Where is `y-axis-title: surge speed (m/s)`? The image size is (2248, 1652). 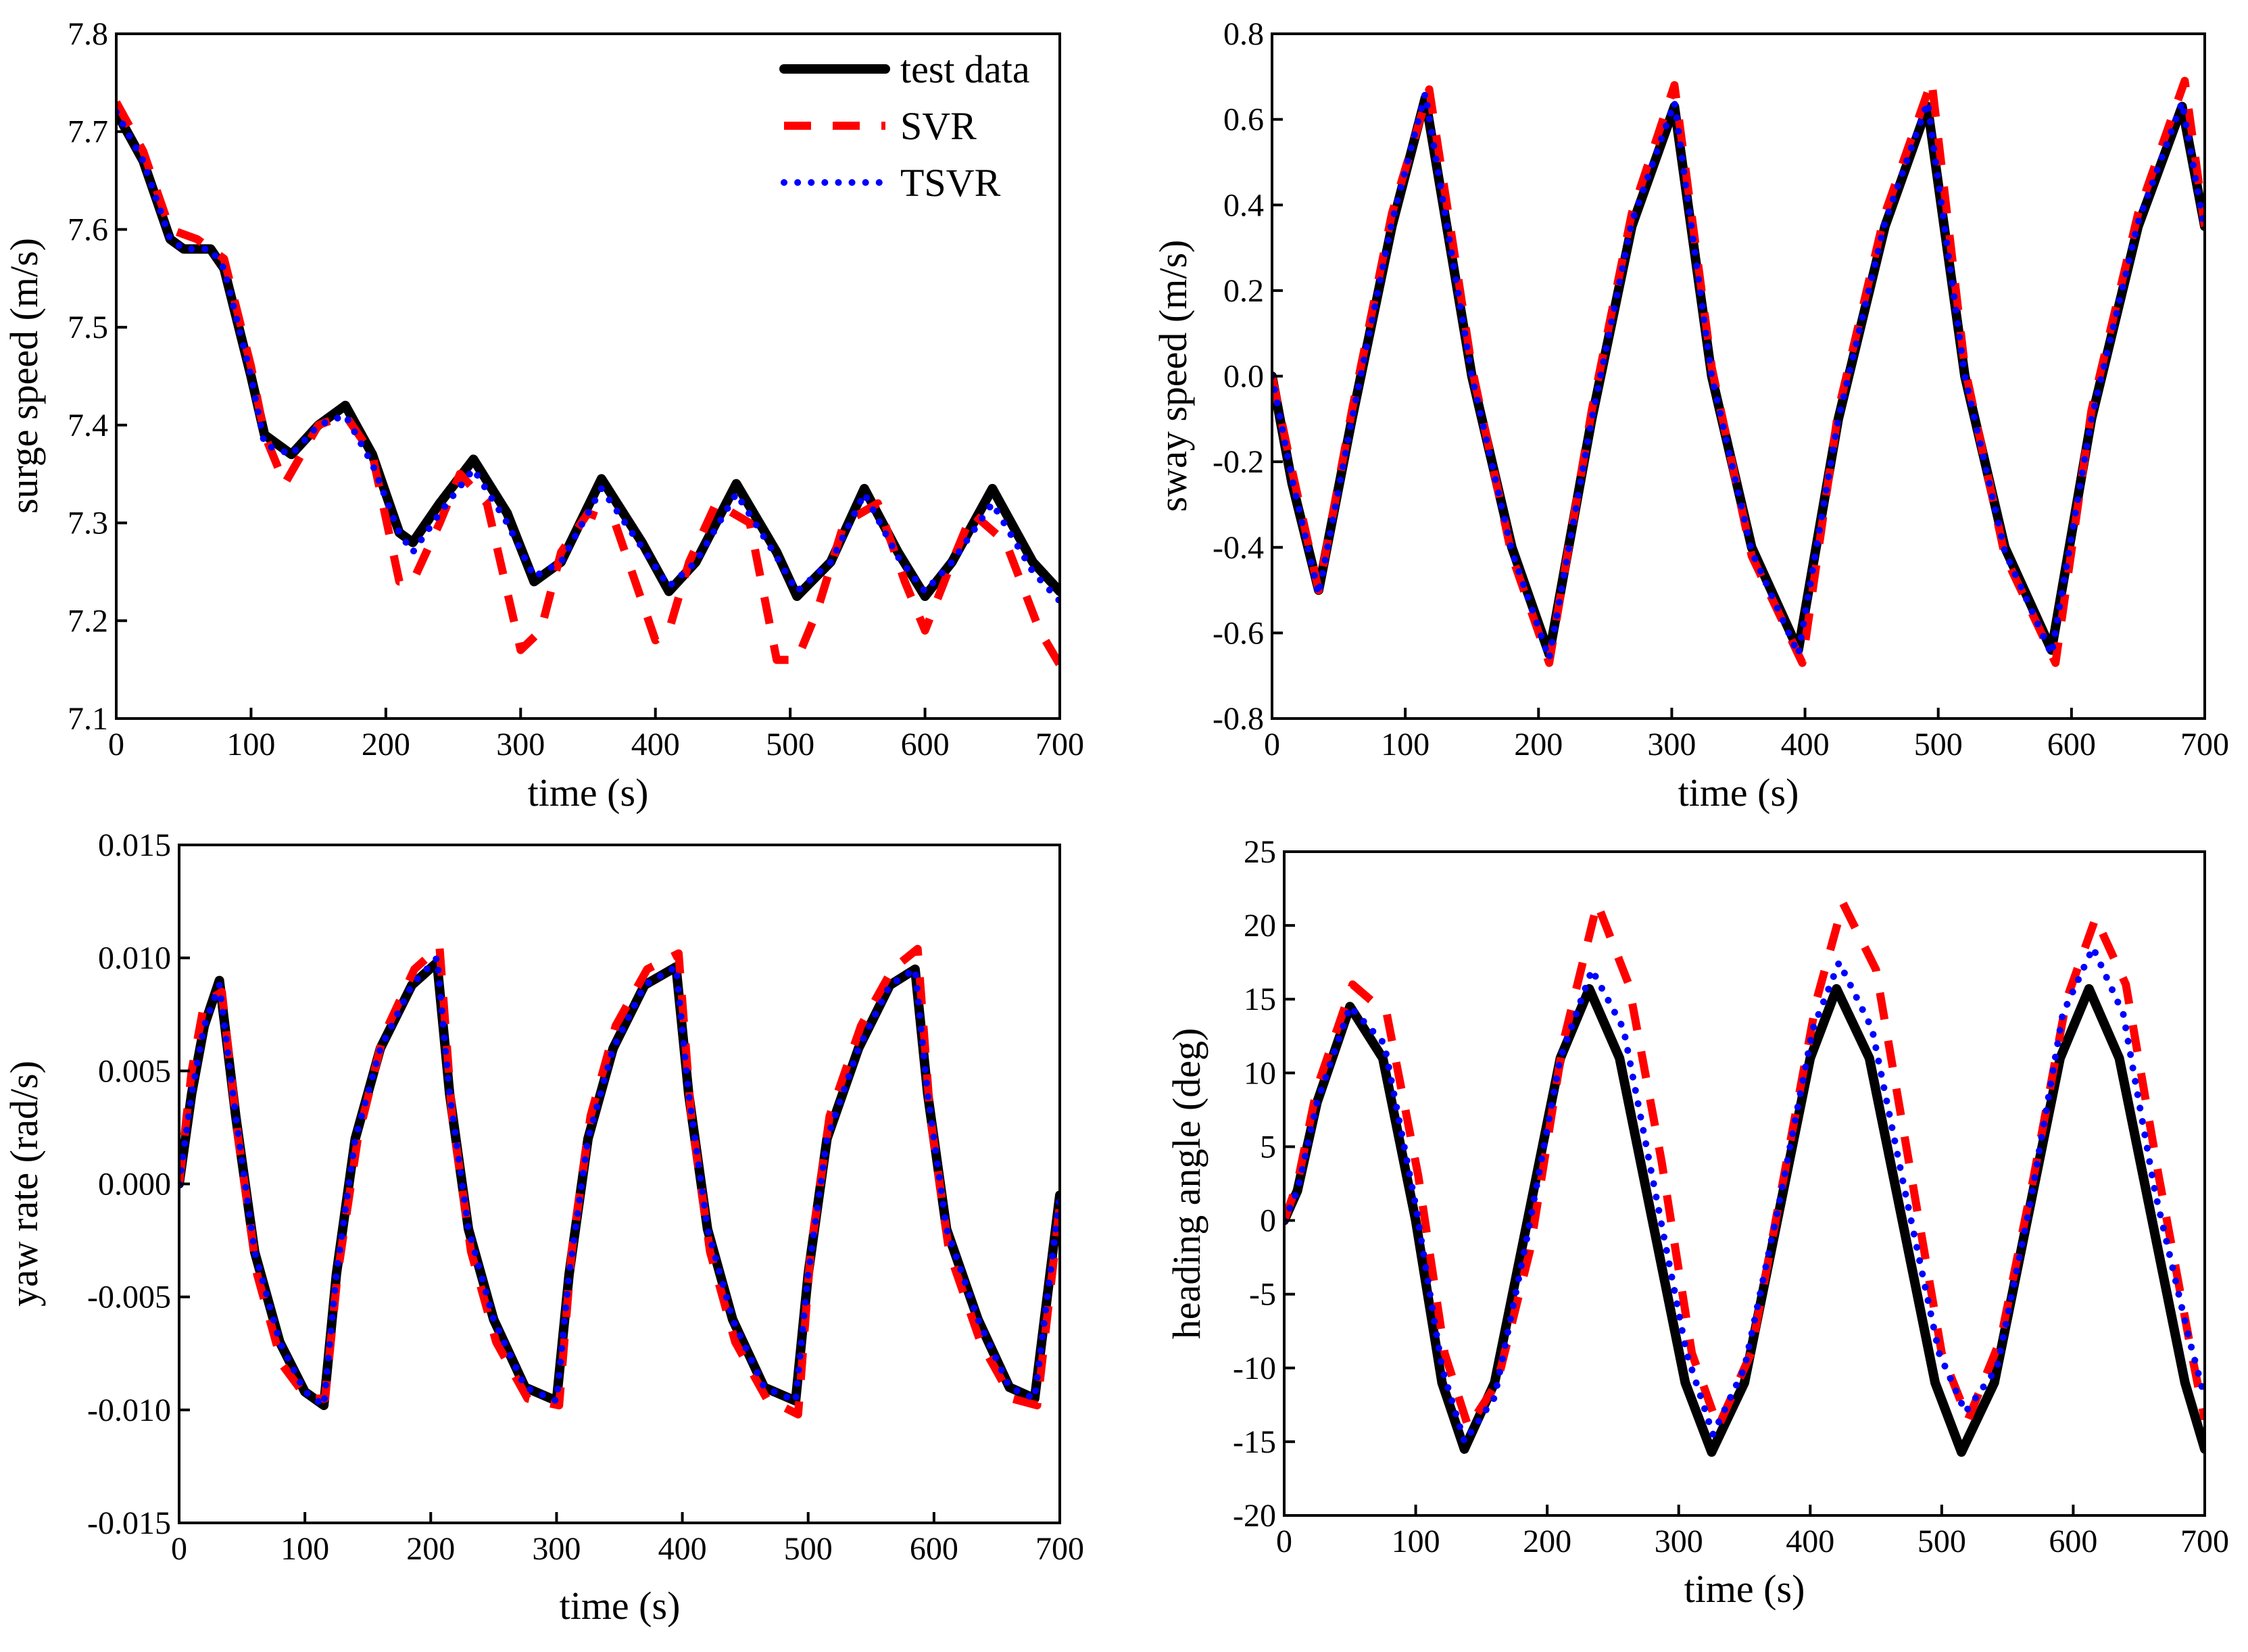
y-axis-title: surge speed (m/s) is located at coordinates (24, 376).